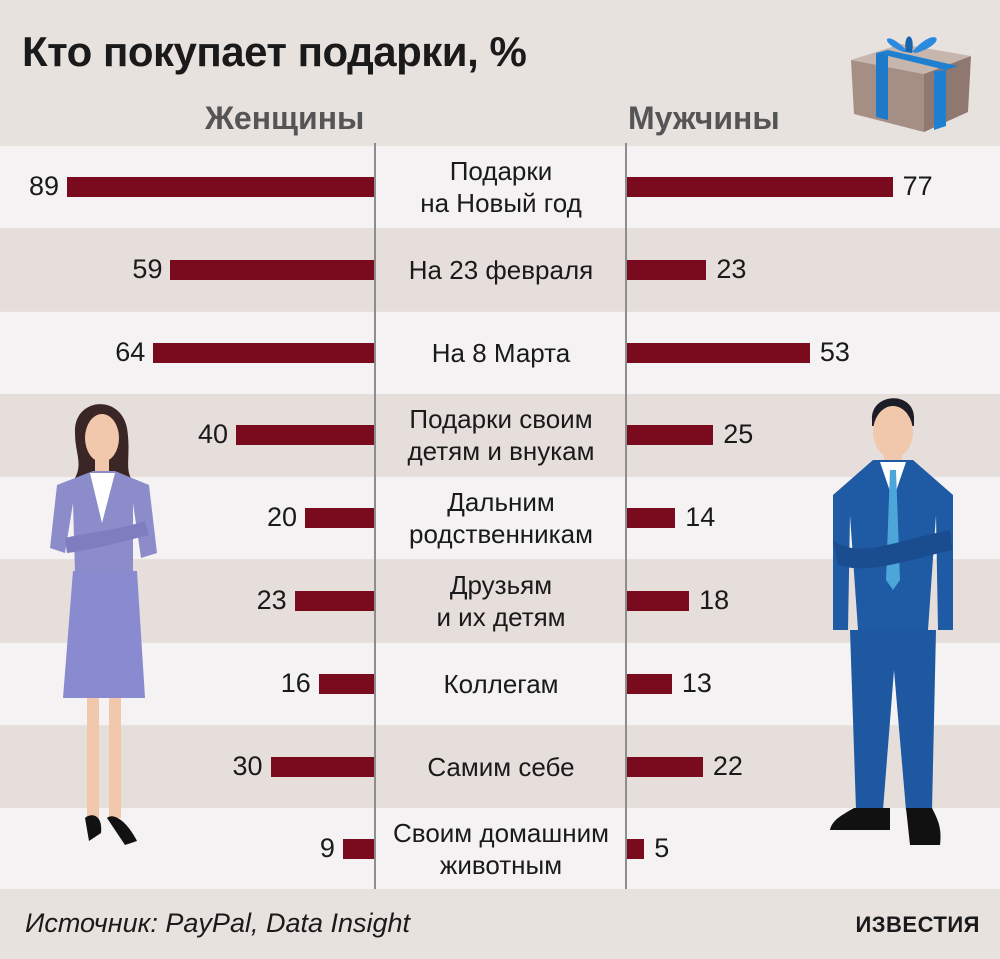 Image resolution: width=1000 pixels, height=959 pixels. What do you see at coordinates (43, 186) in the screenshot?
I see `women-value-label: 89` at bounding box center [43, 186].